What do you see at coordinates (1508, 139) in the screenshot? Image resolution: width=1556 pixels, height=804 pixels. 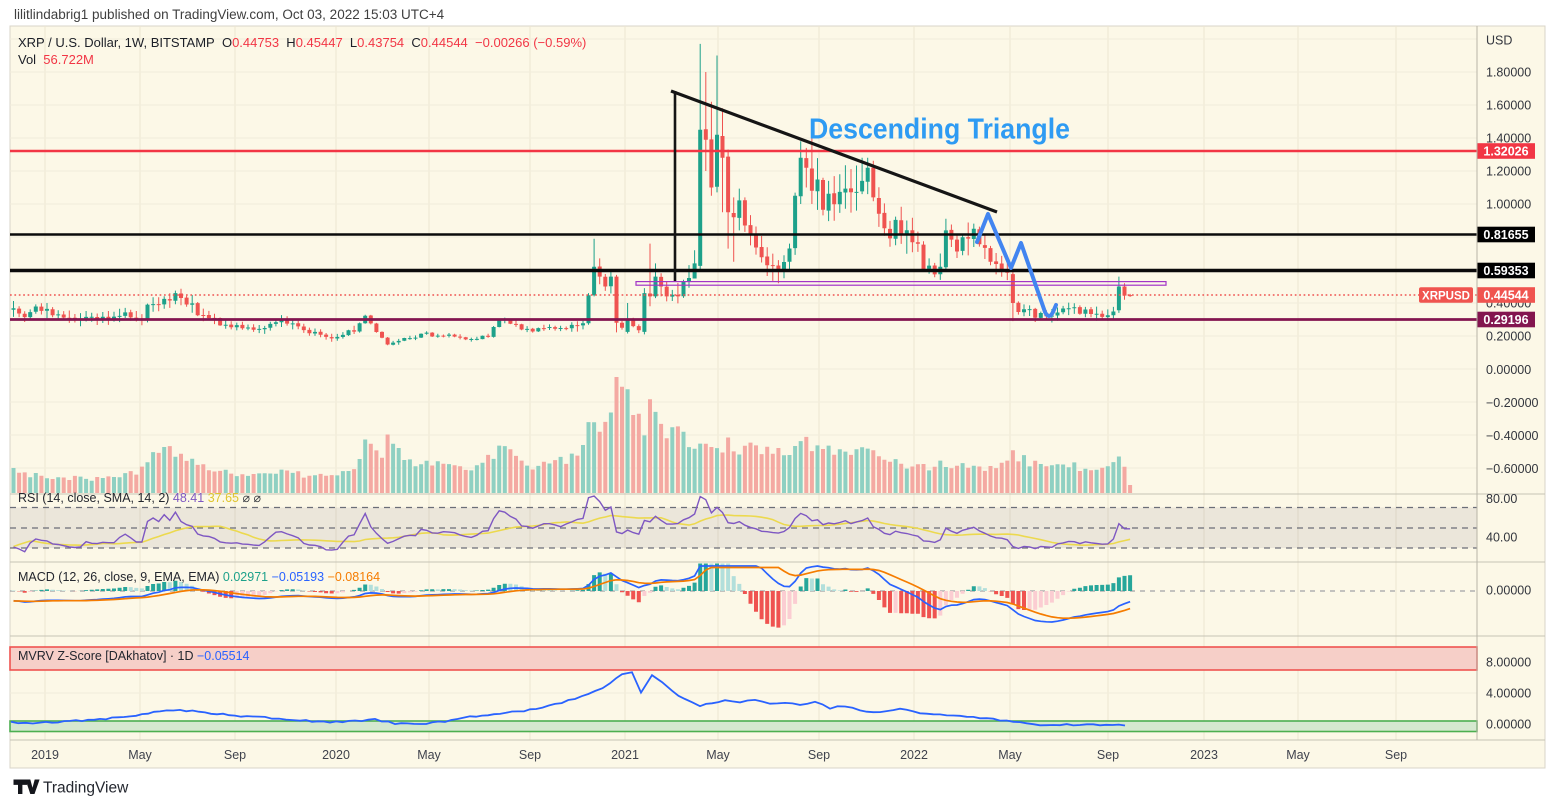 I see `svg-text: 1.40000` at bounding box center [1508, 139].